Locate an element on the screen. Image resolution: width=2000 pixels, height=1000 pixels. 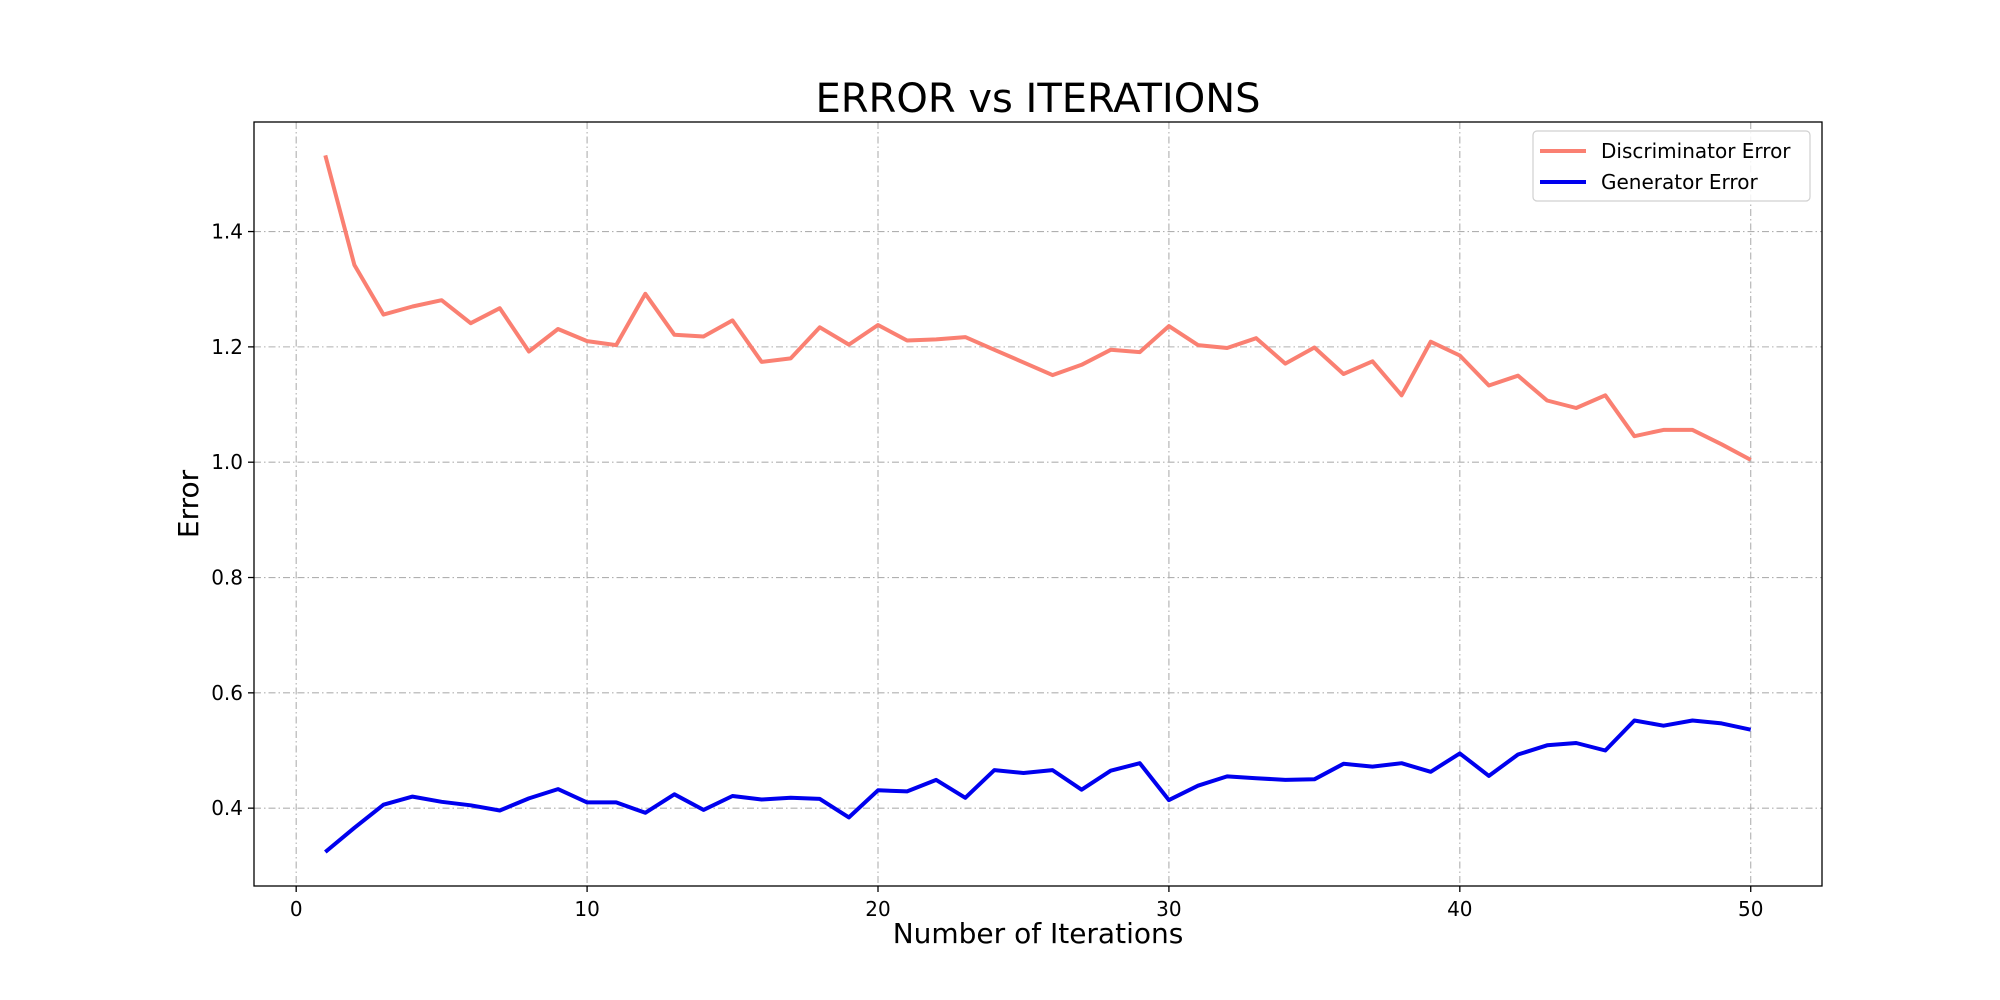
x-axis-label: Number of Iterations is located at coordinates (1038, 933).